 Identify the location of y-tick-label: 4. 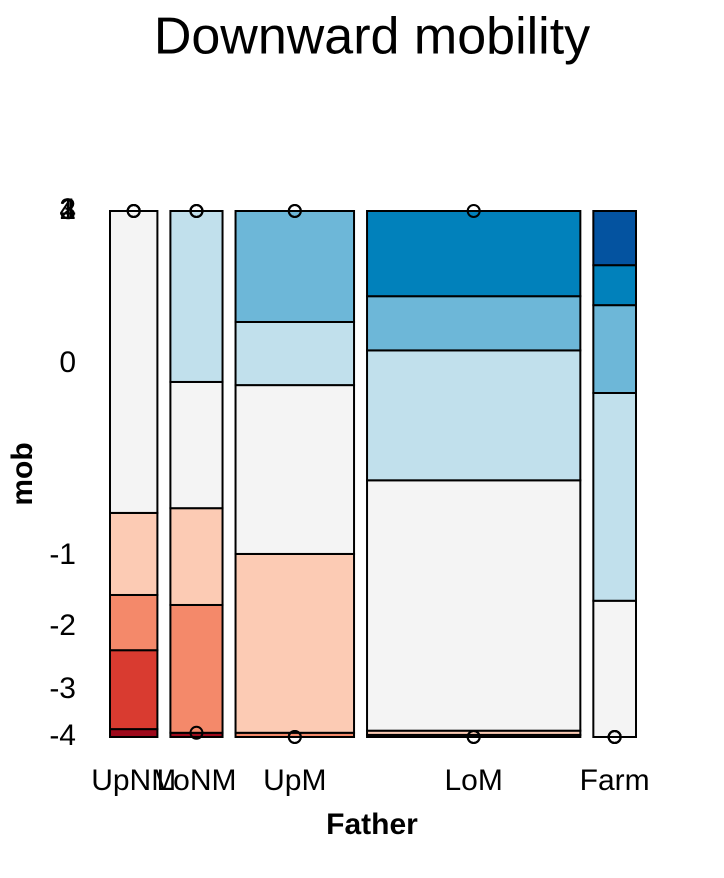
(67, 209).